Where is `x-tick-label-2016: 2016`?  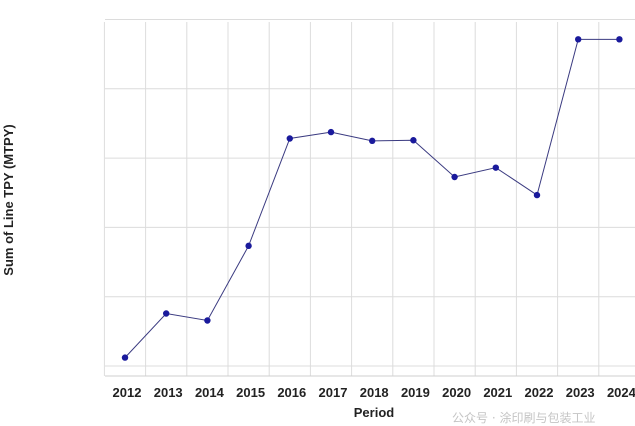
x-tick-label-2016: 2016 is located at coordinates (291, 392).